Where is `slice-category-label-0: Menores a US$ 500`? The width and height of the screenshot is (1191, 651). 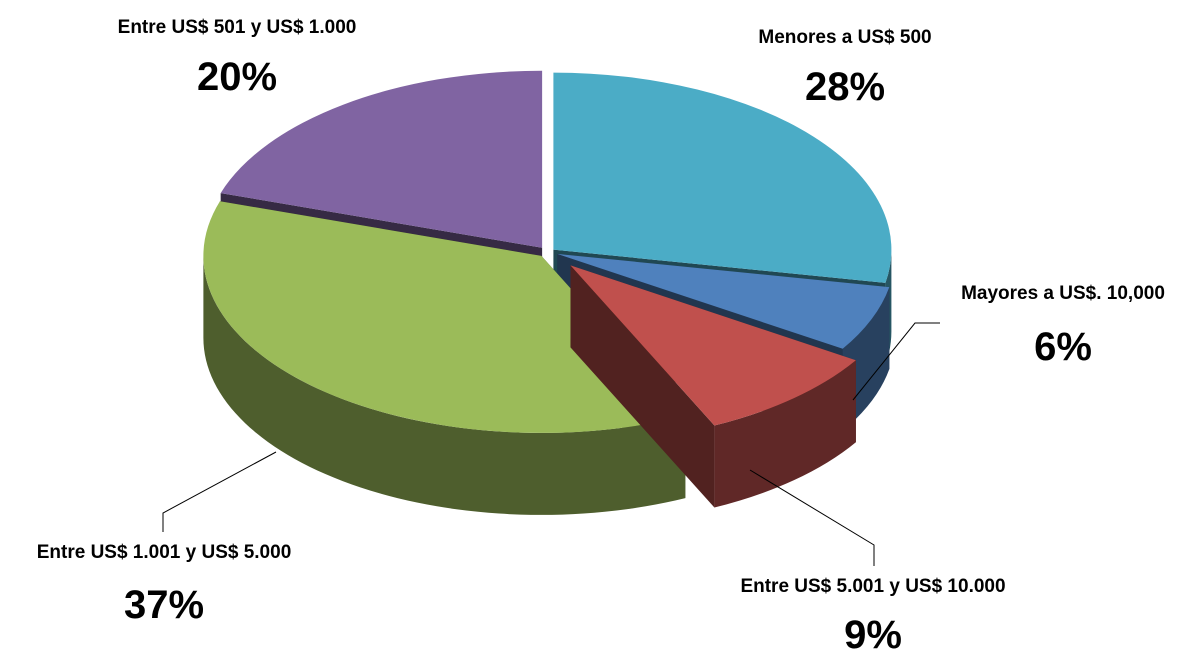
slice-category-label-0: Menores a US$ 500 is located at coordinates (844, 37).